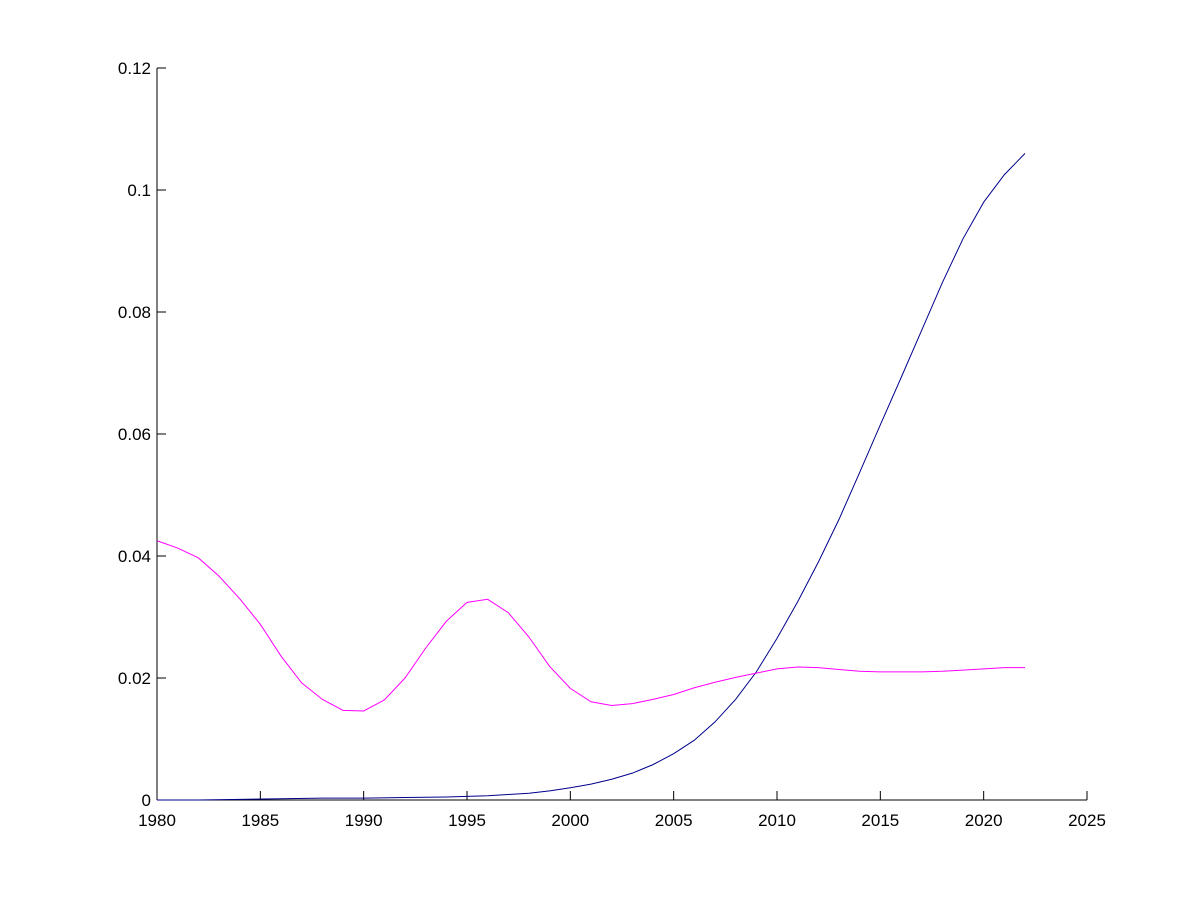 The width and height of the screenshot is (1200, 900). What do you see at coordinates (984, 820) in the screenshot?
I see `x-tick-label: 2020` at bounding box center [984, 820].